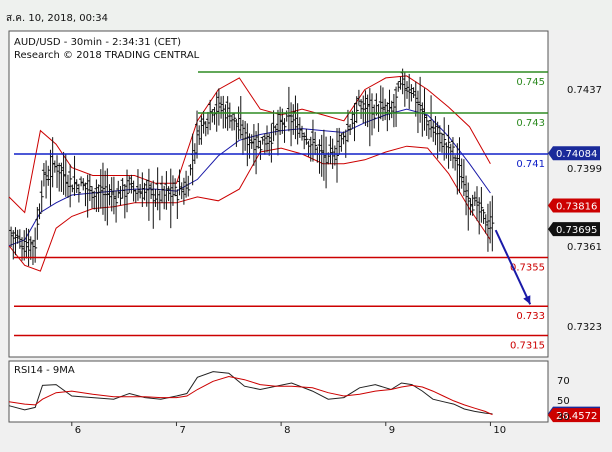 This screenshot has height=452, width=612. I want to click on level-label: 0.743, so click(530, 123).